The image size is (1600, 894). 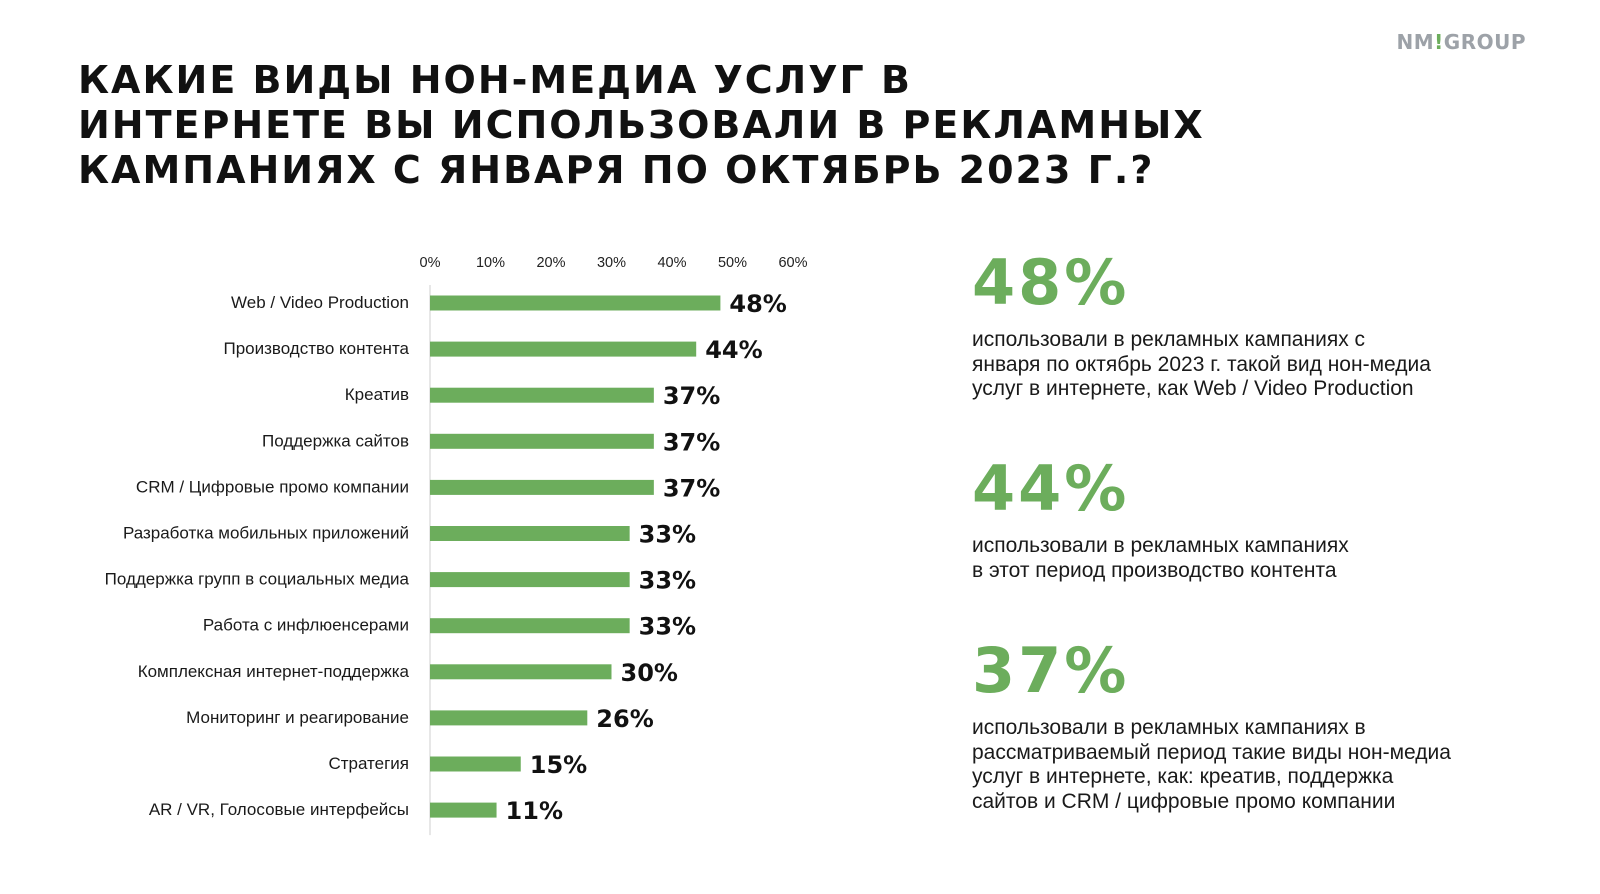 What do you see at coordinates (1169, 339) in the screenshot?
I see `highlight-text-line: использовали в рекламных кампаниях с` at bounding box center [1169, 339].